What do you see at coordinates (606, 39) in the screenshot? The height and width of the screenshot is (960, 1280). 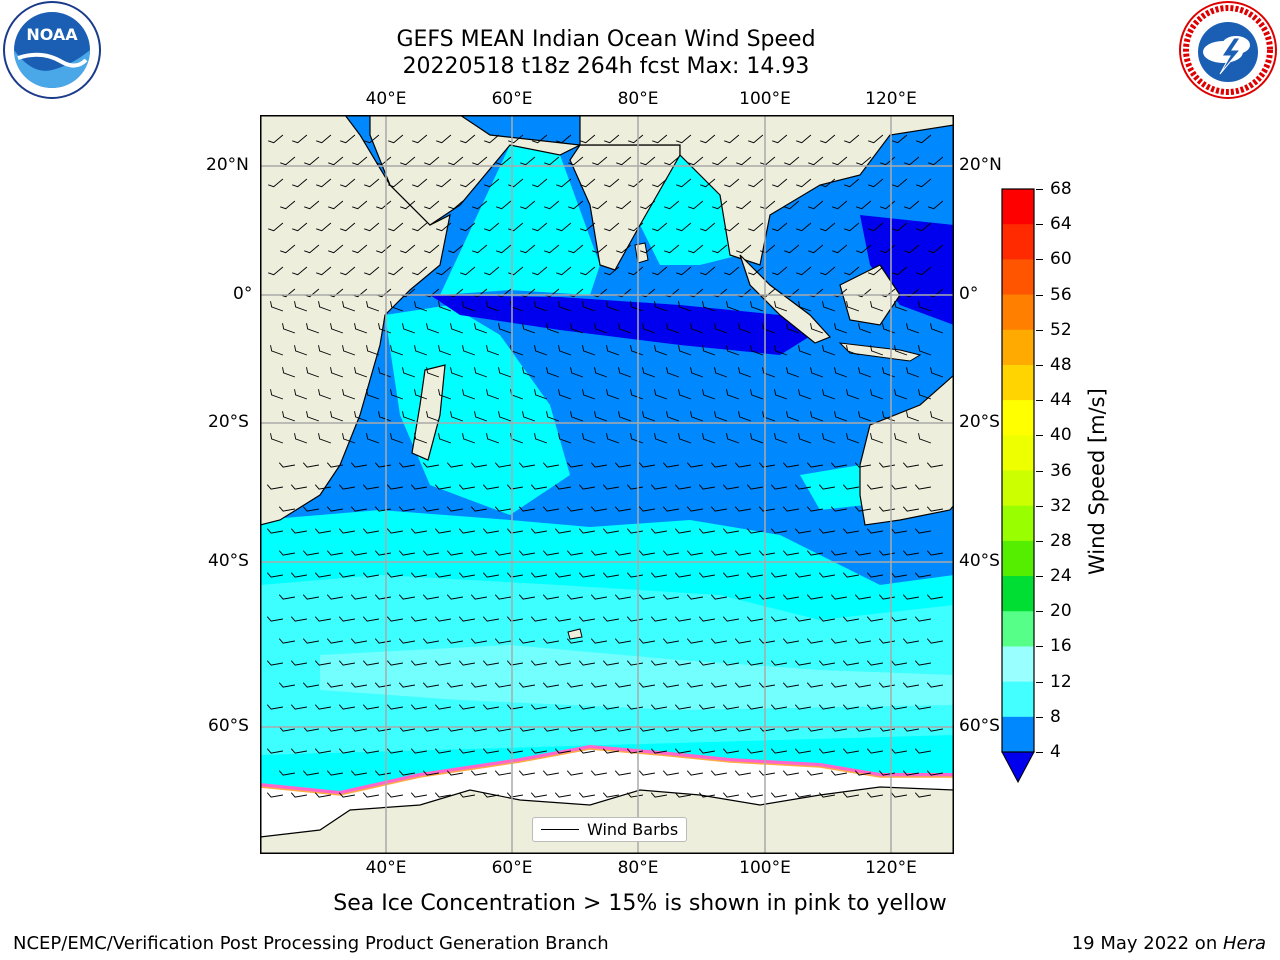 I see `chart-title: GEFS MEAN Indian Ocean Wind Speed` at bounding box center [606, 39].